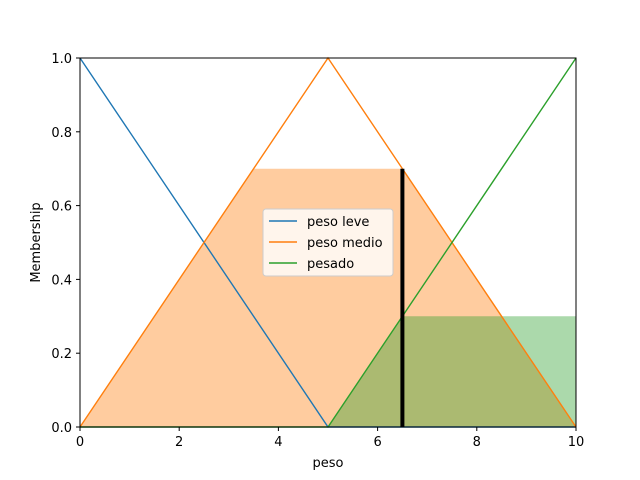  What do you see at coordinates (61, 133) in the screenshot?
I see `y-tick-label: 0.8` at bounding box center [61, 133].